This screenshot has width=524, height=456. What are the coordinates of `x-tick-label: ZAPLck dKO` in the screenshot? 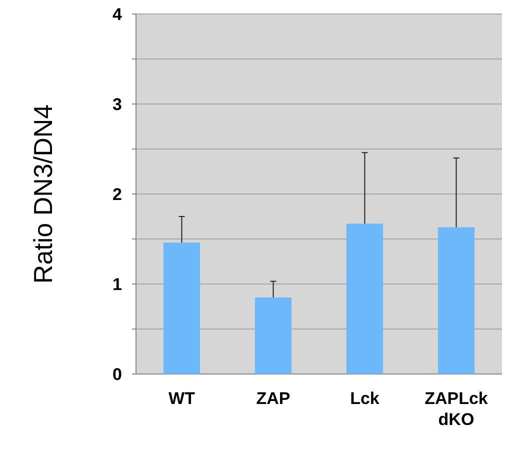 It's located at (456, 409).